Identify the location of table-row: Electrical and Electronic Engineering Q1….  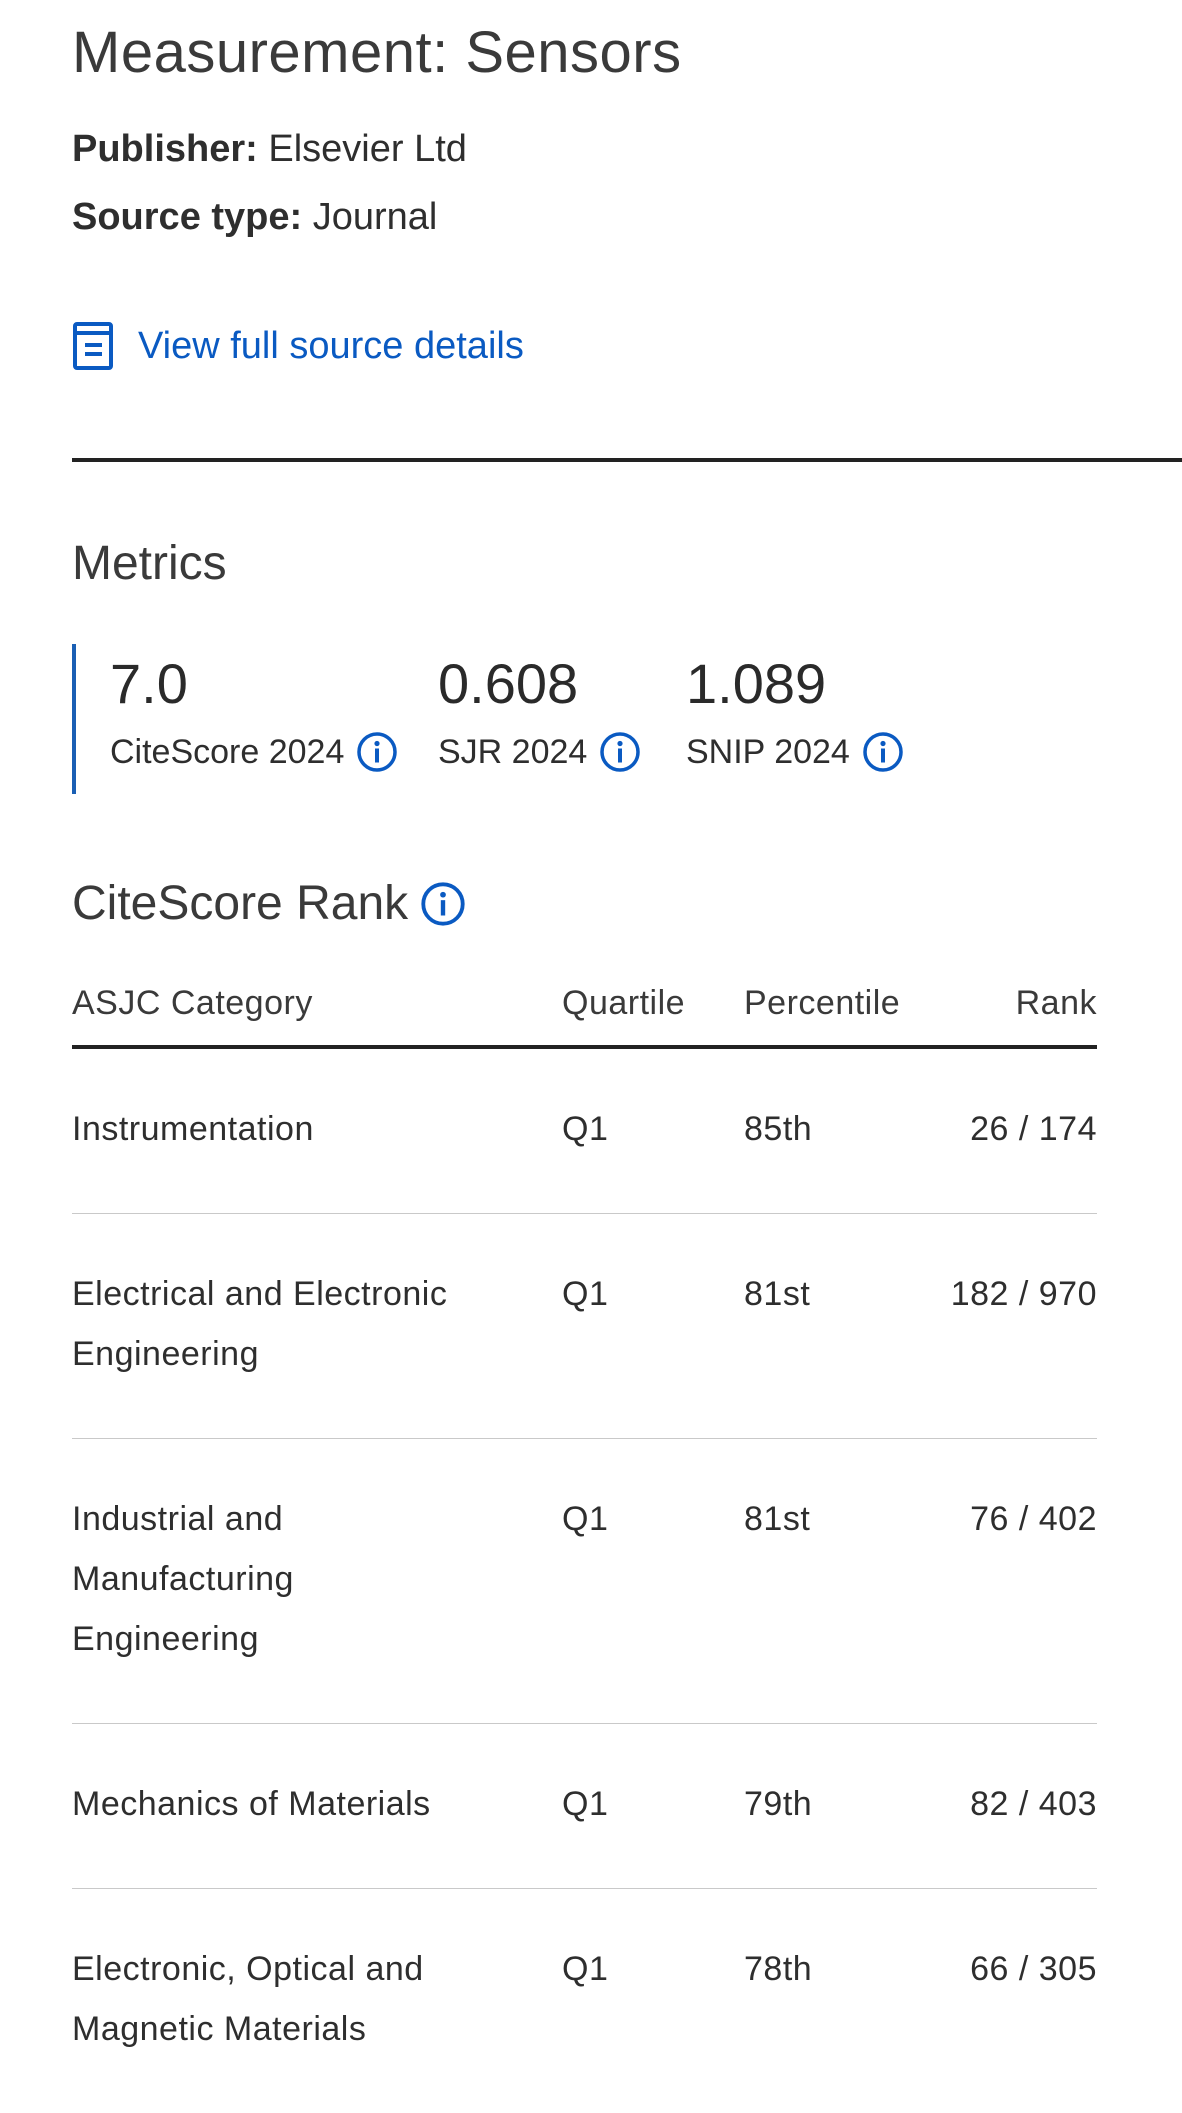
(584, 1326).